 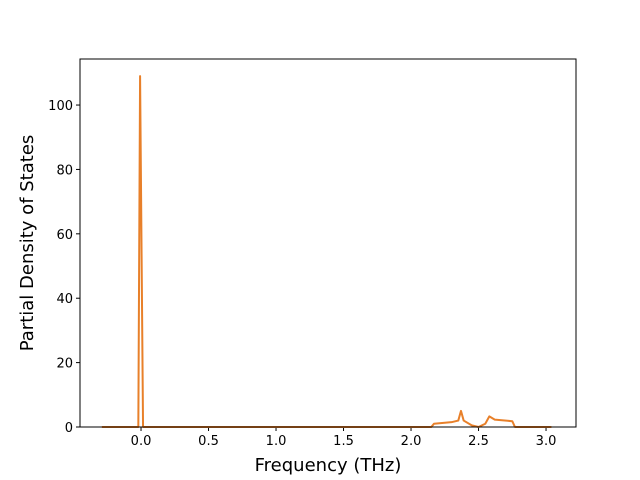 I want to click on x-tick-label: 0.0, so click(x=141, y=441).